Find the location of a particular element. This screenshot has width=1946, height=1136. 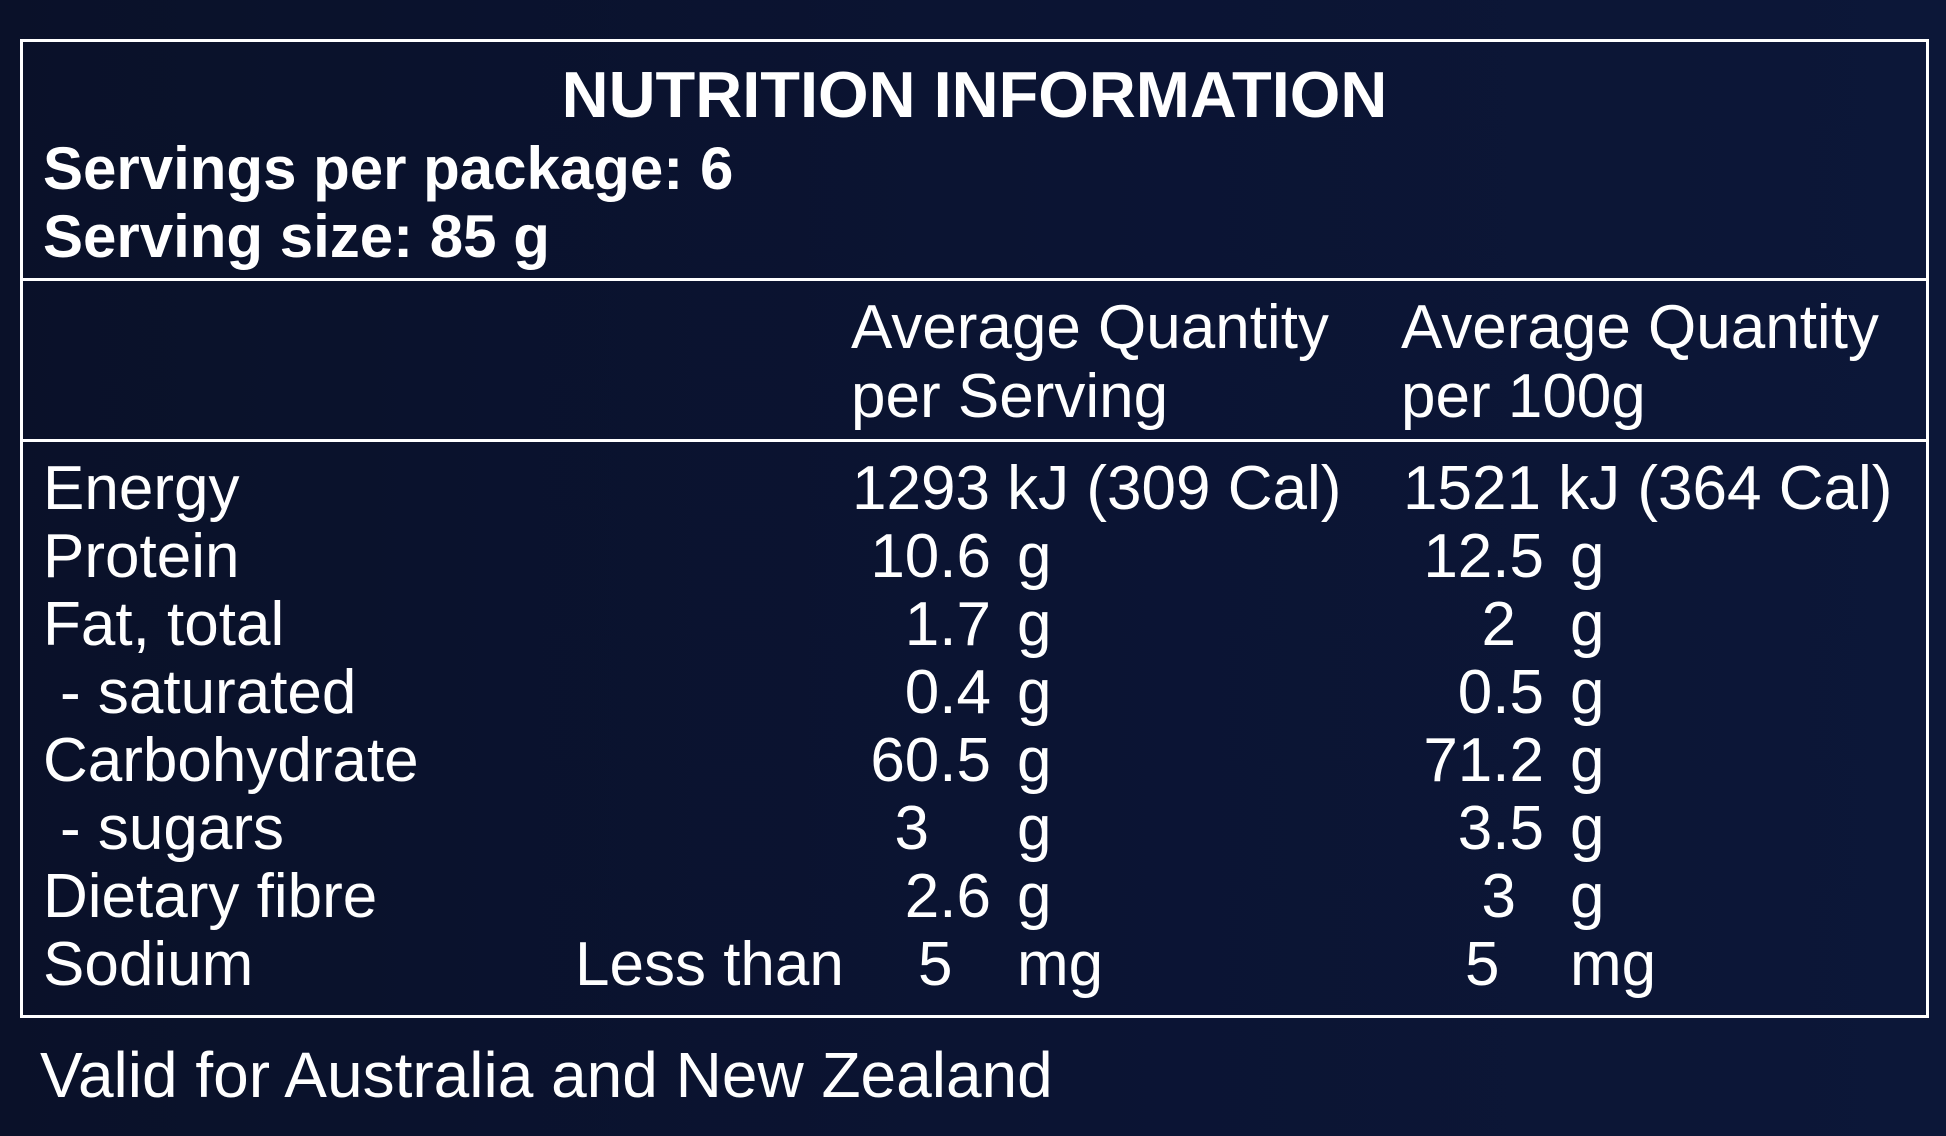

nutrient-name: Carbohydrate is located at coordinates (231, 760).